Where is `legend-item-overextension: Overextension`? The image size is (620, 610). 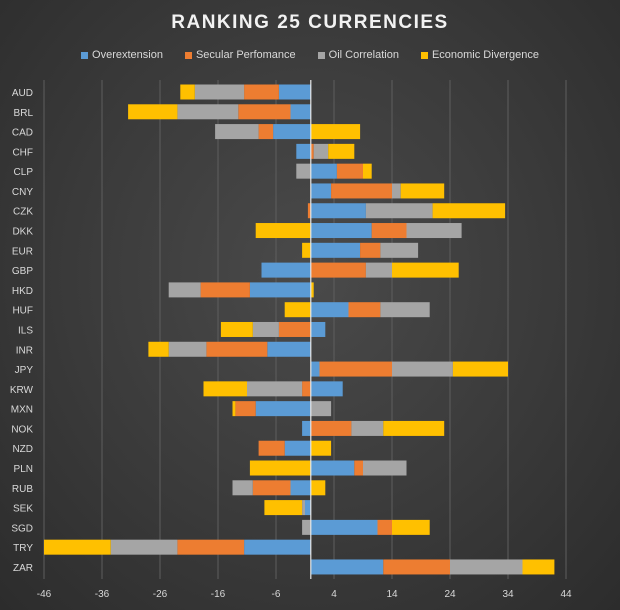 legend-item-overextension: Overextension is located at coordinates (122, 55).